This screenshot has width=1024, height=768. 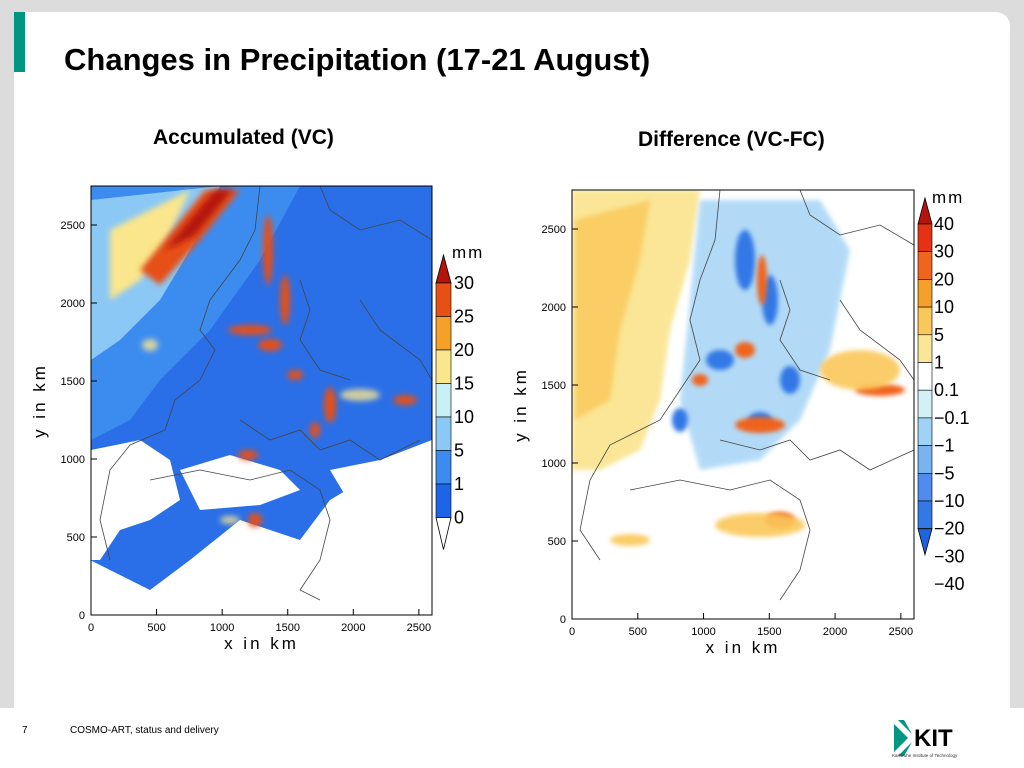 I want to click on kit-logo-mark: KIT Karlsruhe Institute of Technology, so click(x=925, y=739).